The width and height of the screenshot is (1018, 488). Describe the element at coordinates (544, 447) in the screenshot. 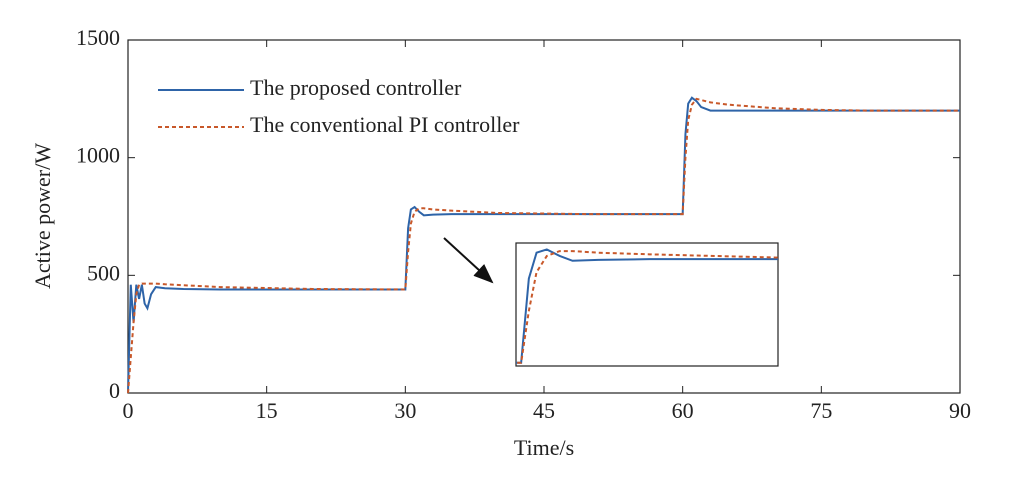

I see `x-axis-label: Time/s` at that location.